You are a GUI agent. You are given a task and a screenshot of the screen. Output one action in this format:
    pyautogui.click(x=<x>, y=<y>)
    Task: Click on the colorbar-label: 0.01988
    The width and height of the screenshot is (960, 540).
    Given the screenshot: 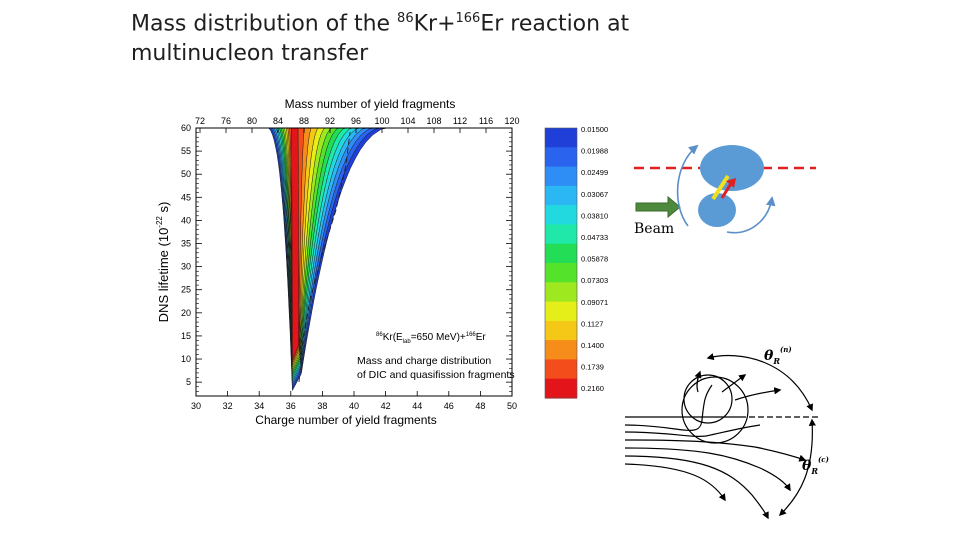 What is the action you would take?
    pyautogui.click(x=594, y=151)
    